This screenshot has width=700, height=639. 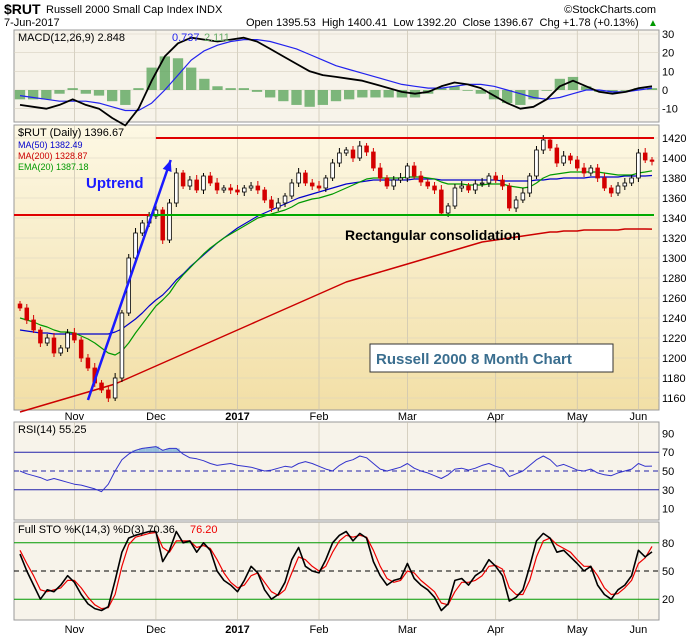 What do you see at coordinates (674, 379) in the screenshot?
I see `price-y-tick: 1180` at bounding box center [674, 379].